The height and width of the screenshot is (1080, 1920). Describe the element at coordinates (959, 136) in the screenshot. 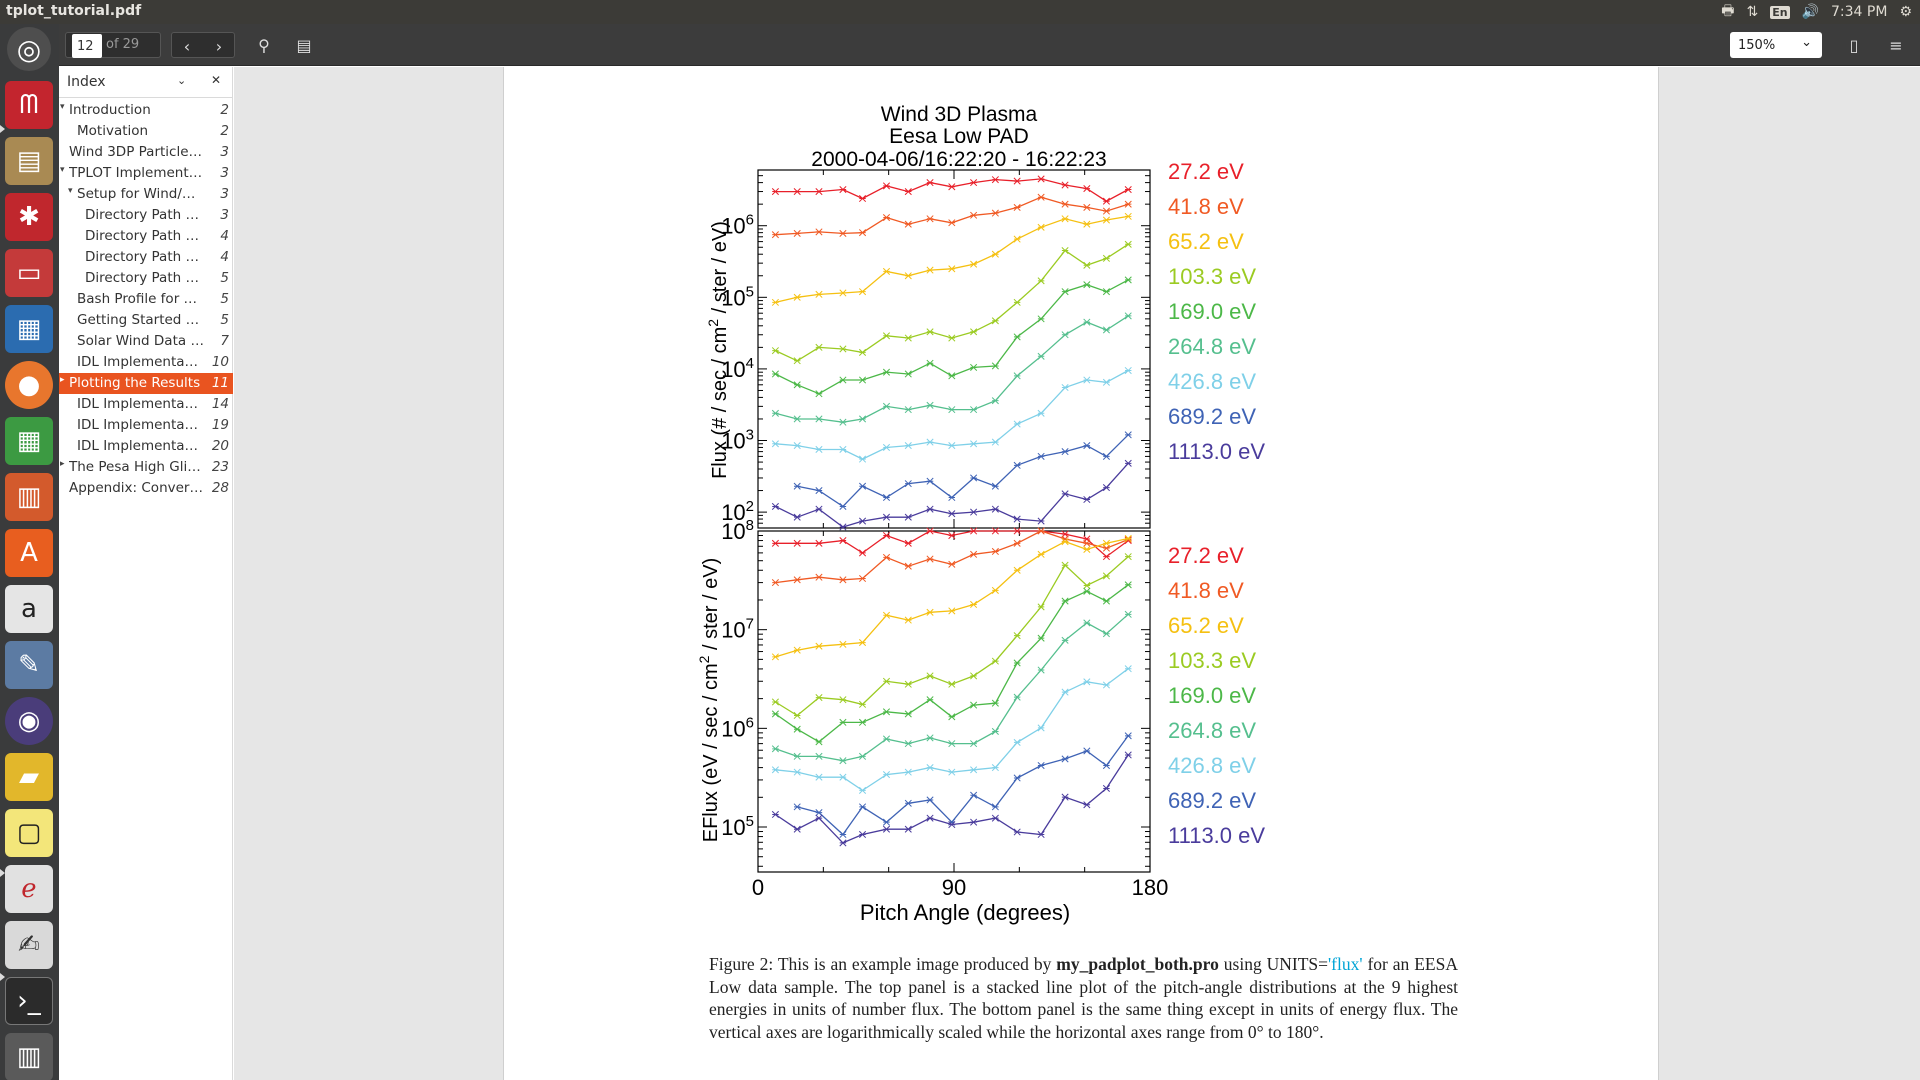

I see `chart-subtitle: Eesa Low PAD` at that location.